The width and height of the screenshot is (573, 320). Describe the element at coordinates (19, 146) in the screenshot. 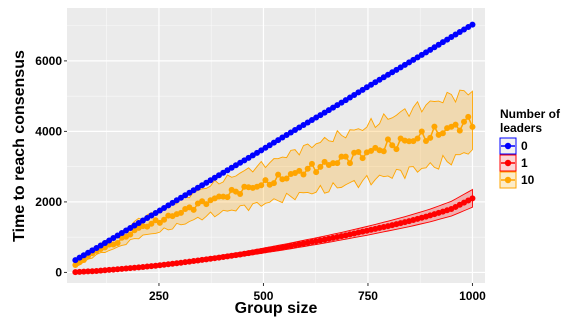

I see `y-axis-title: Time to reach consensus` at that location.